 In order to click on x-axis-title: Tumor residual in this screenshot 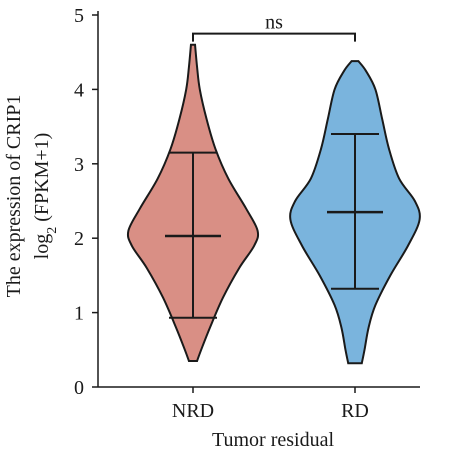, I will do `click(273, 440)`.